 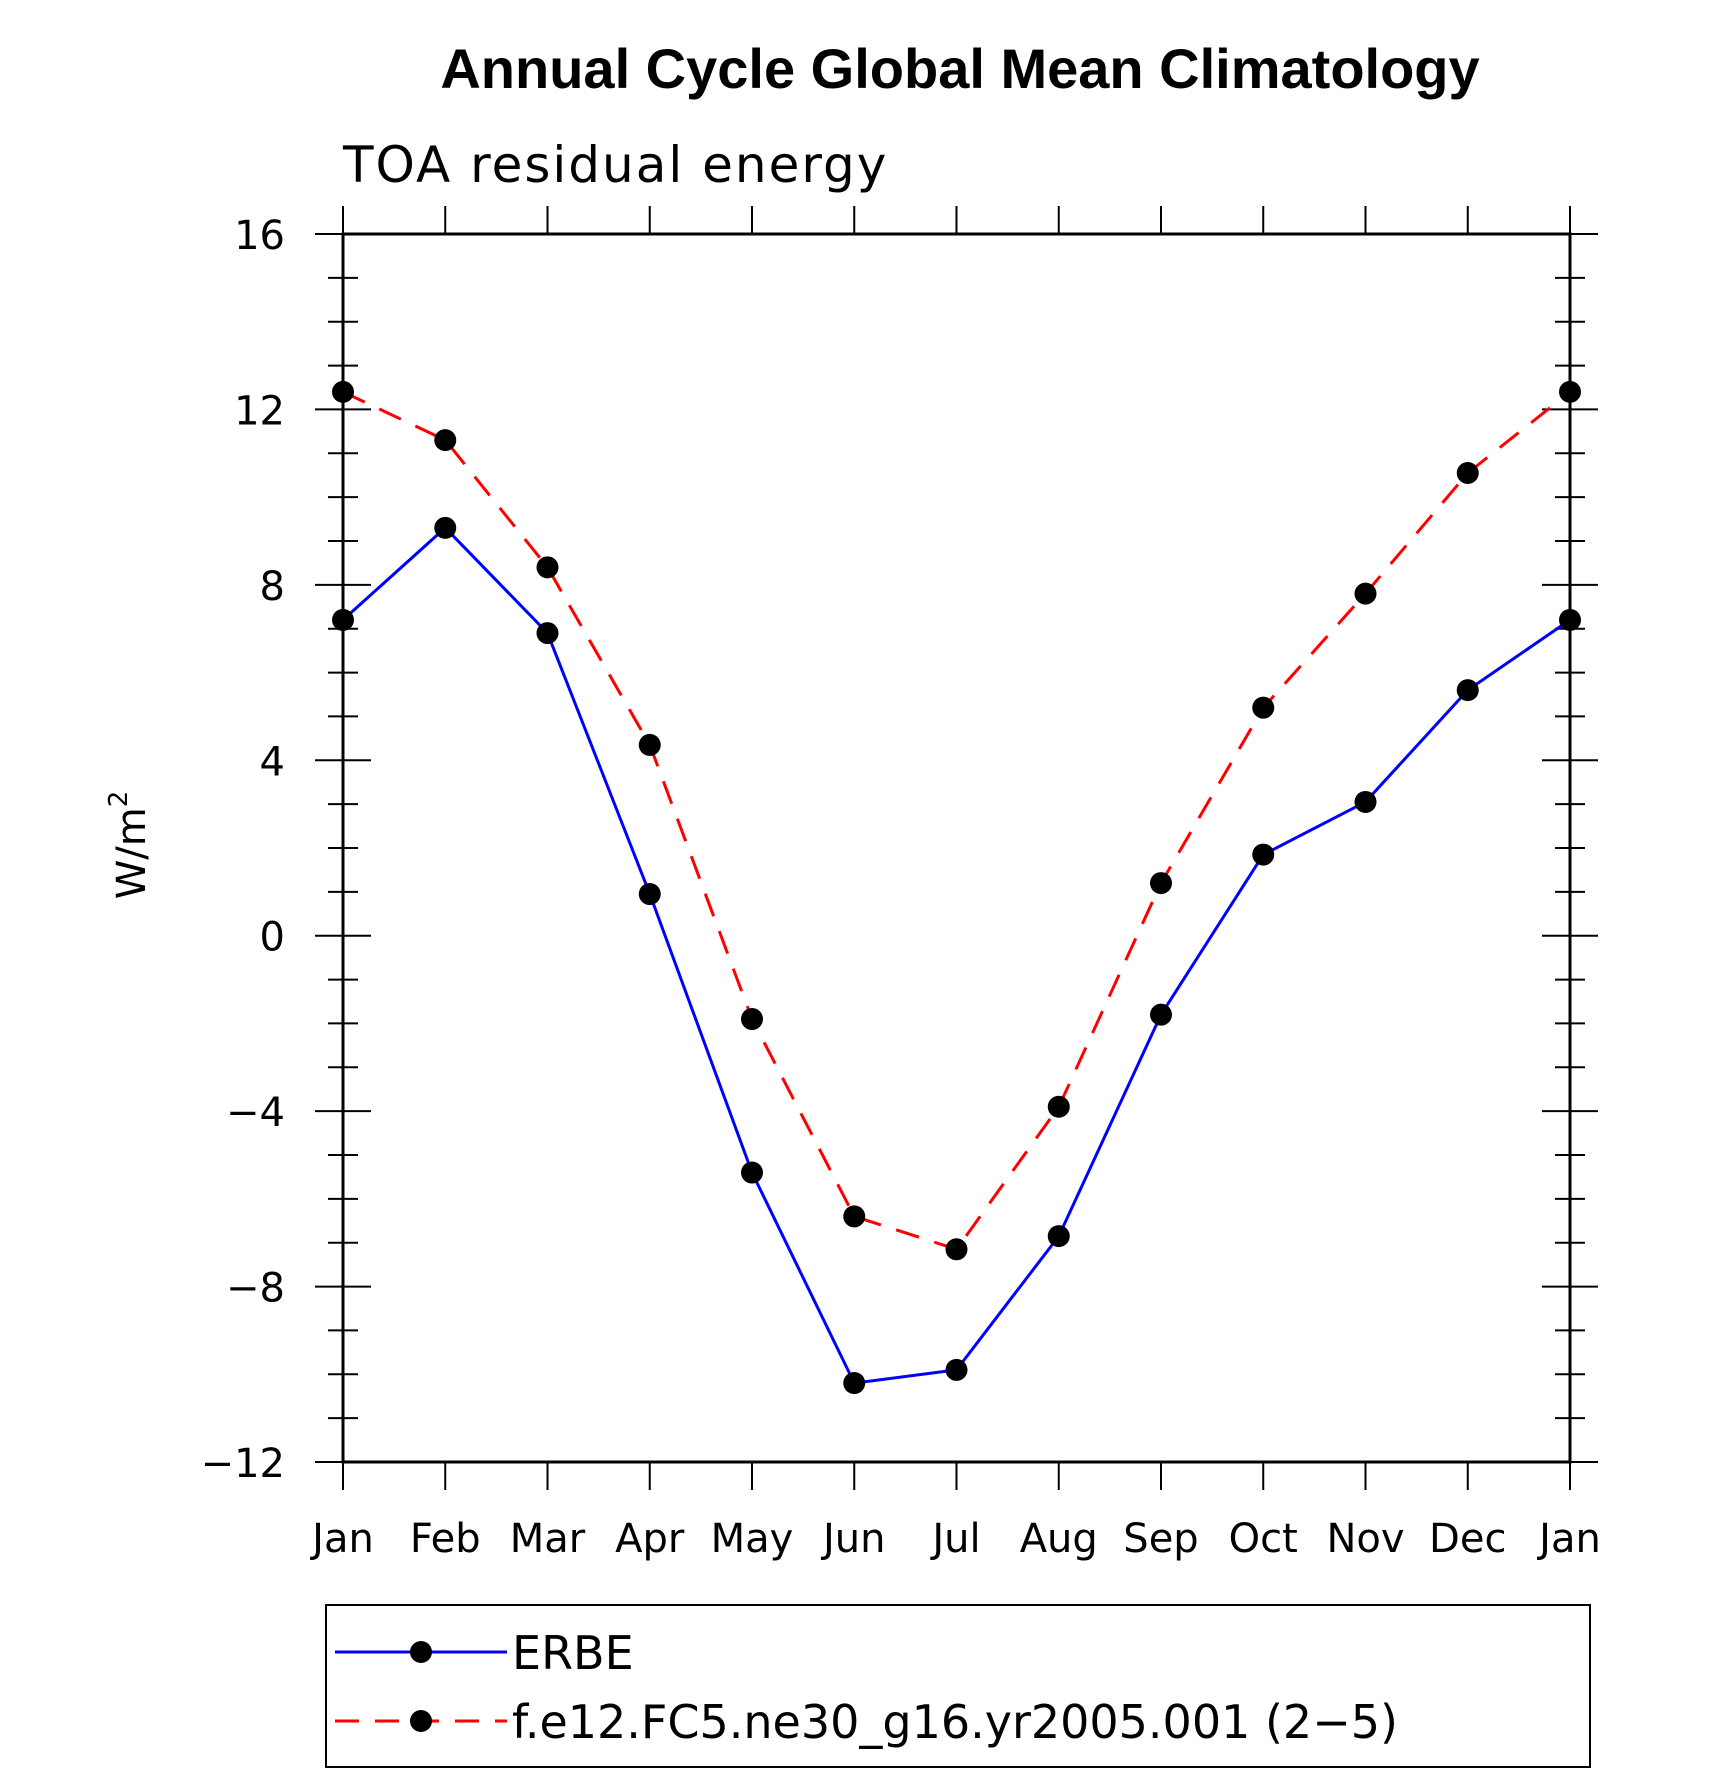 I want to click on y-tick-label: 16, so click(x=259, y=236).